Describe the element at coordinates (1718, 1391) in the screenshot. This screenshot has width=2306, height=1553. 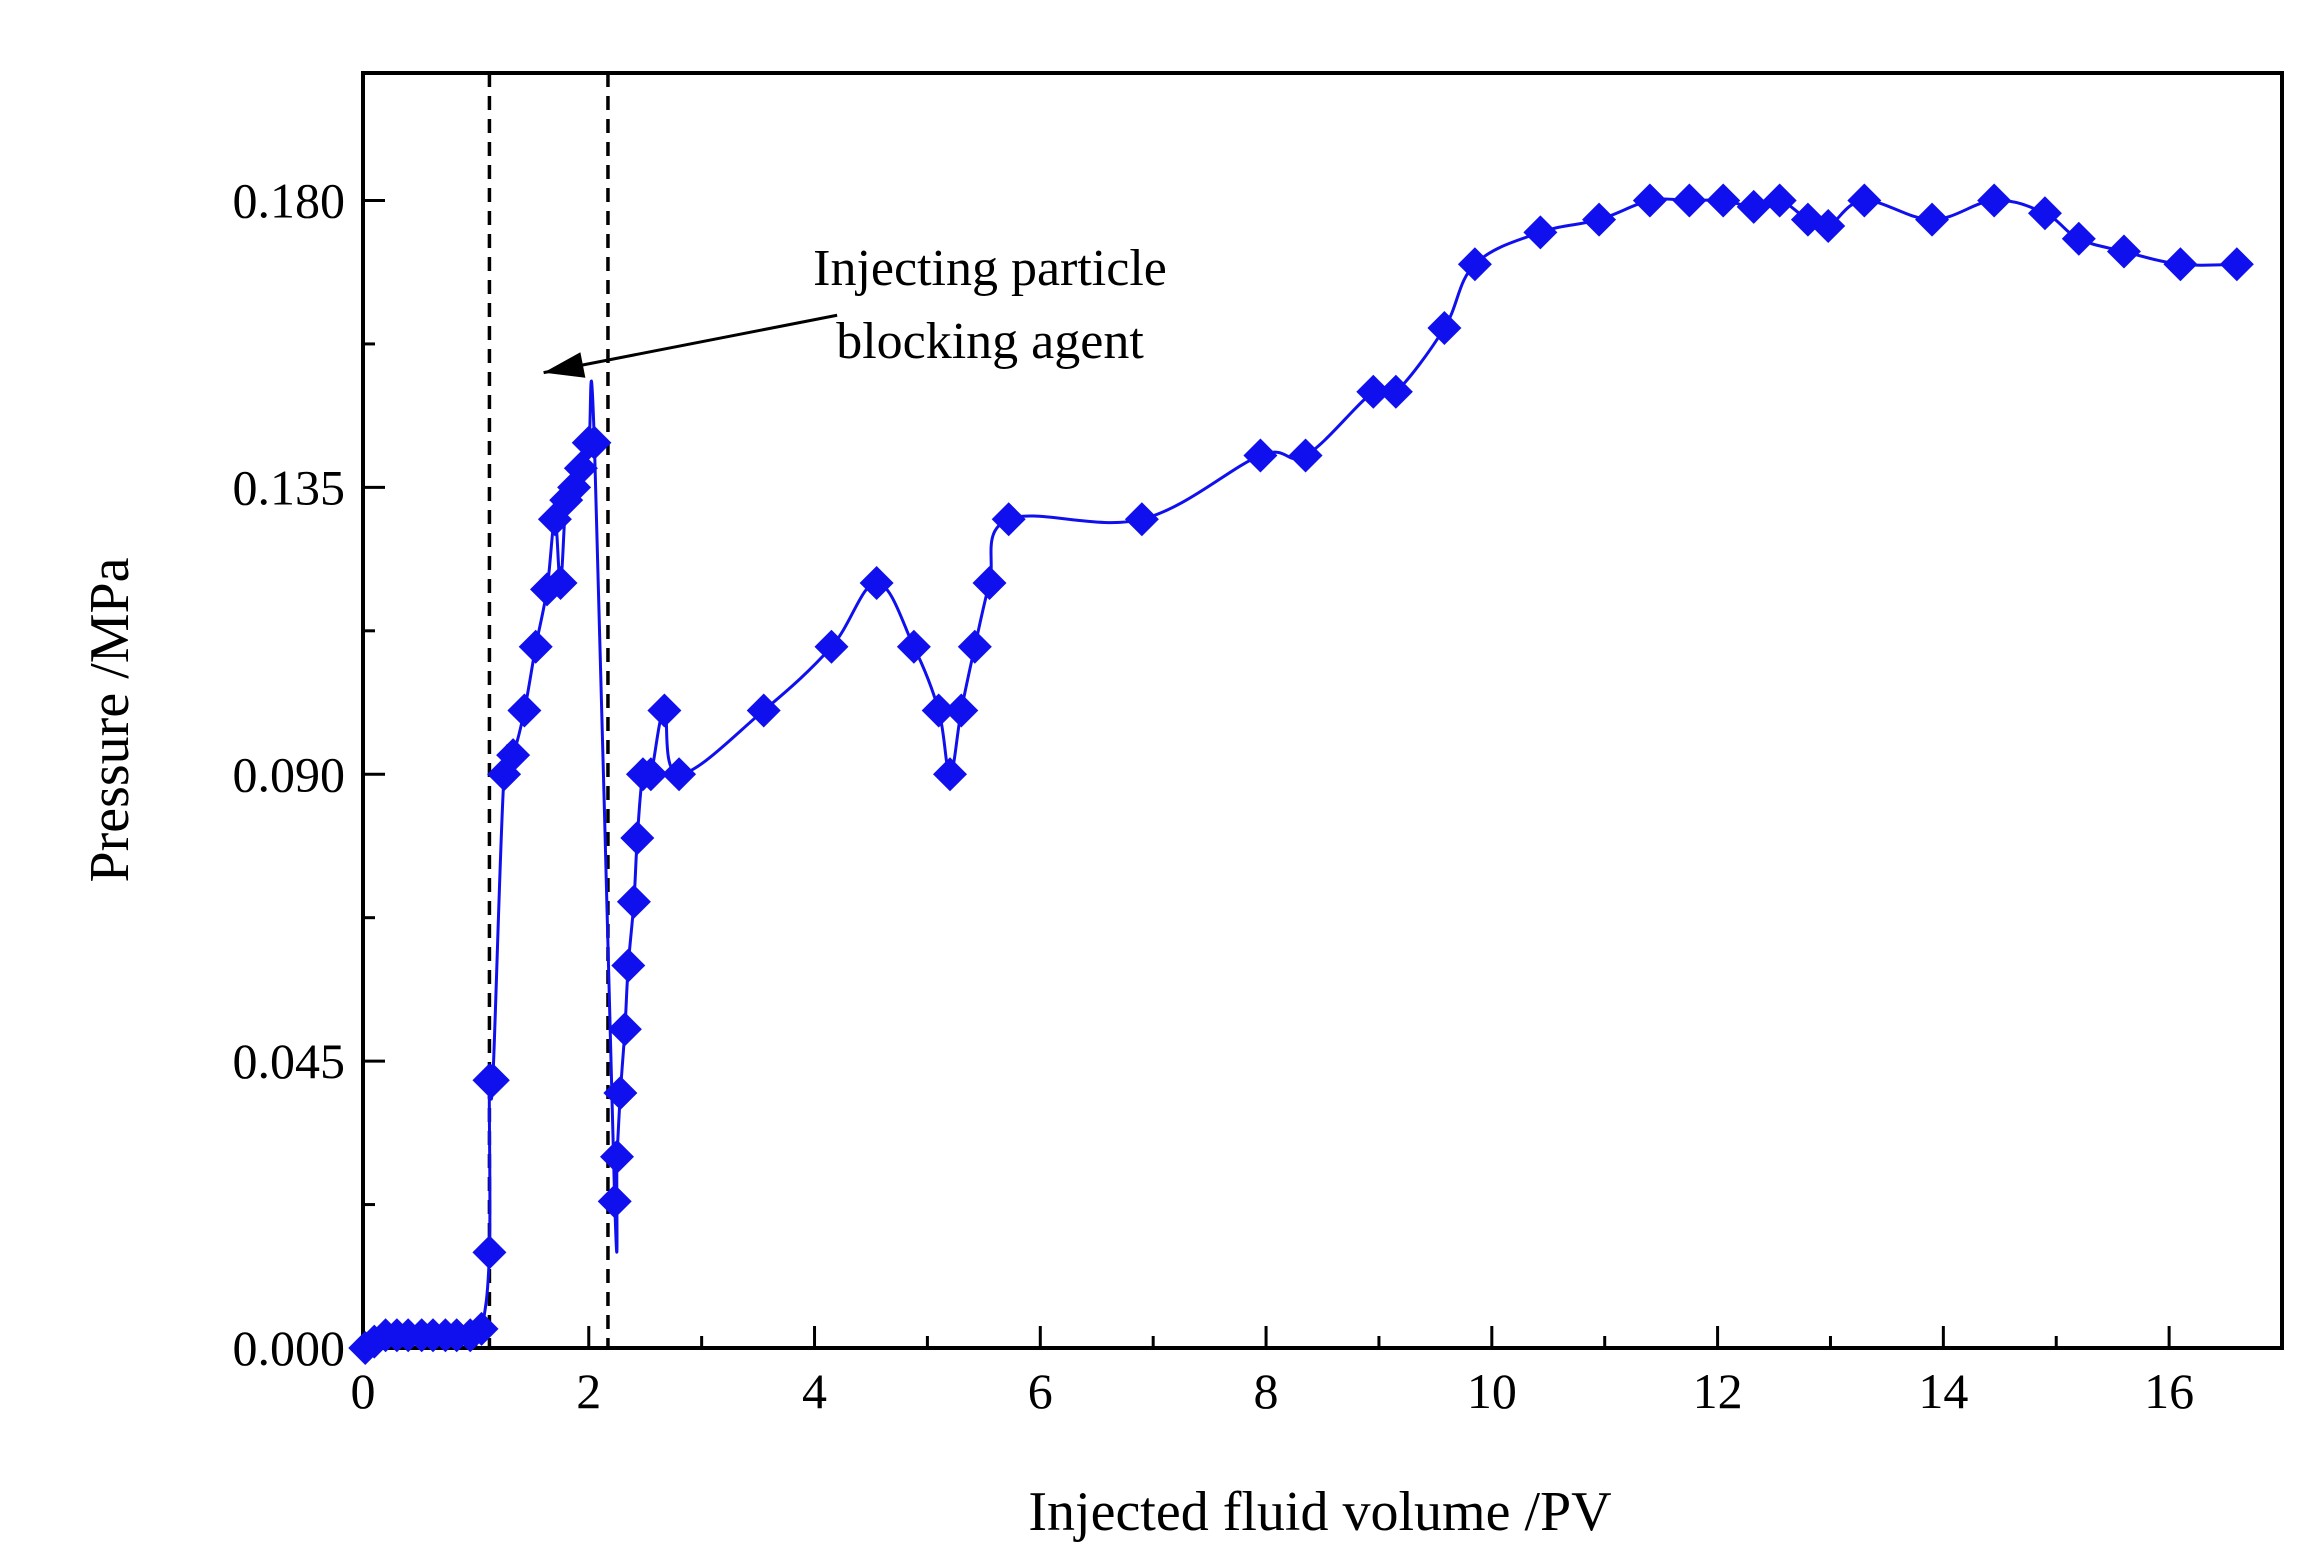
I see `x-tick-label: 12` at that location.